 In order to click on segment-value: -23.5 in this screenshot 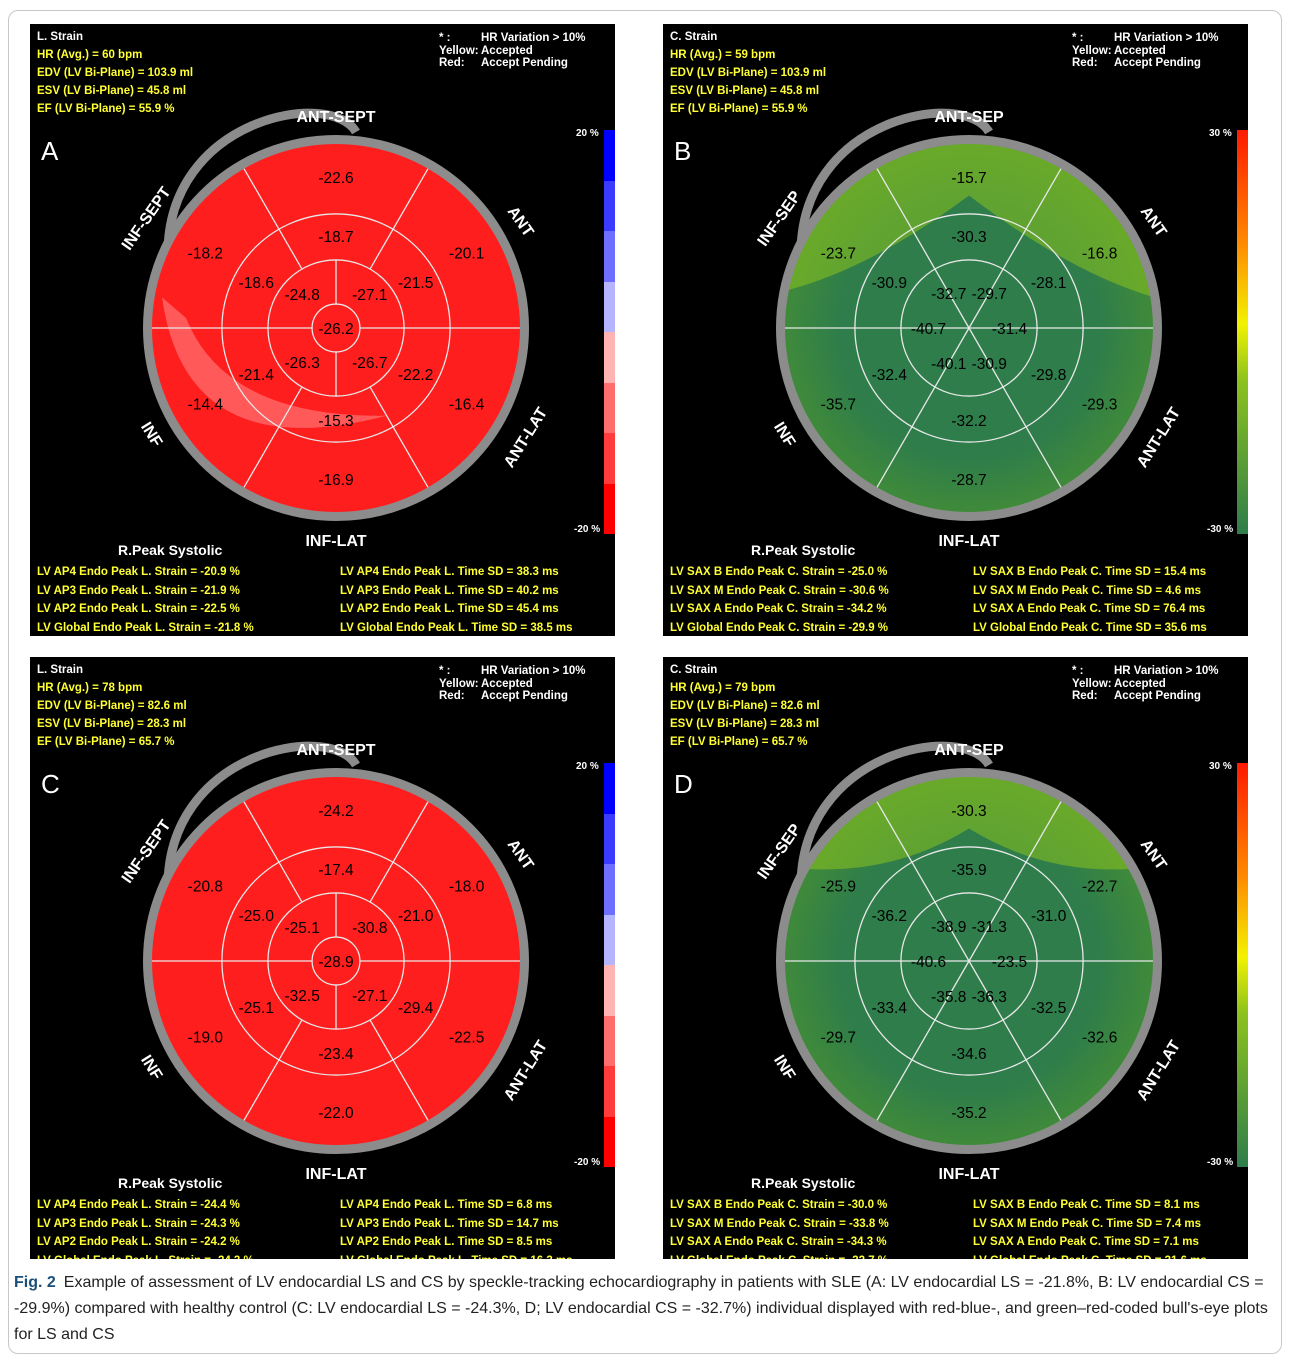, I will do `click(1009, 962)`.